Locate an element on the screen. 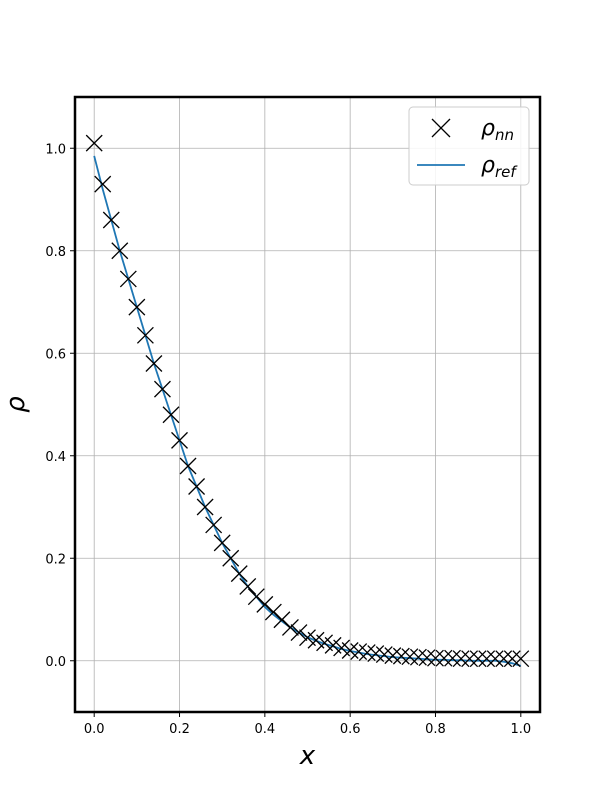  x-tick-label: 1.0 is located at coordinates (520, 729).